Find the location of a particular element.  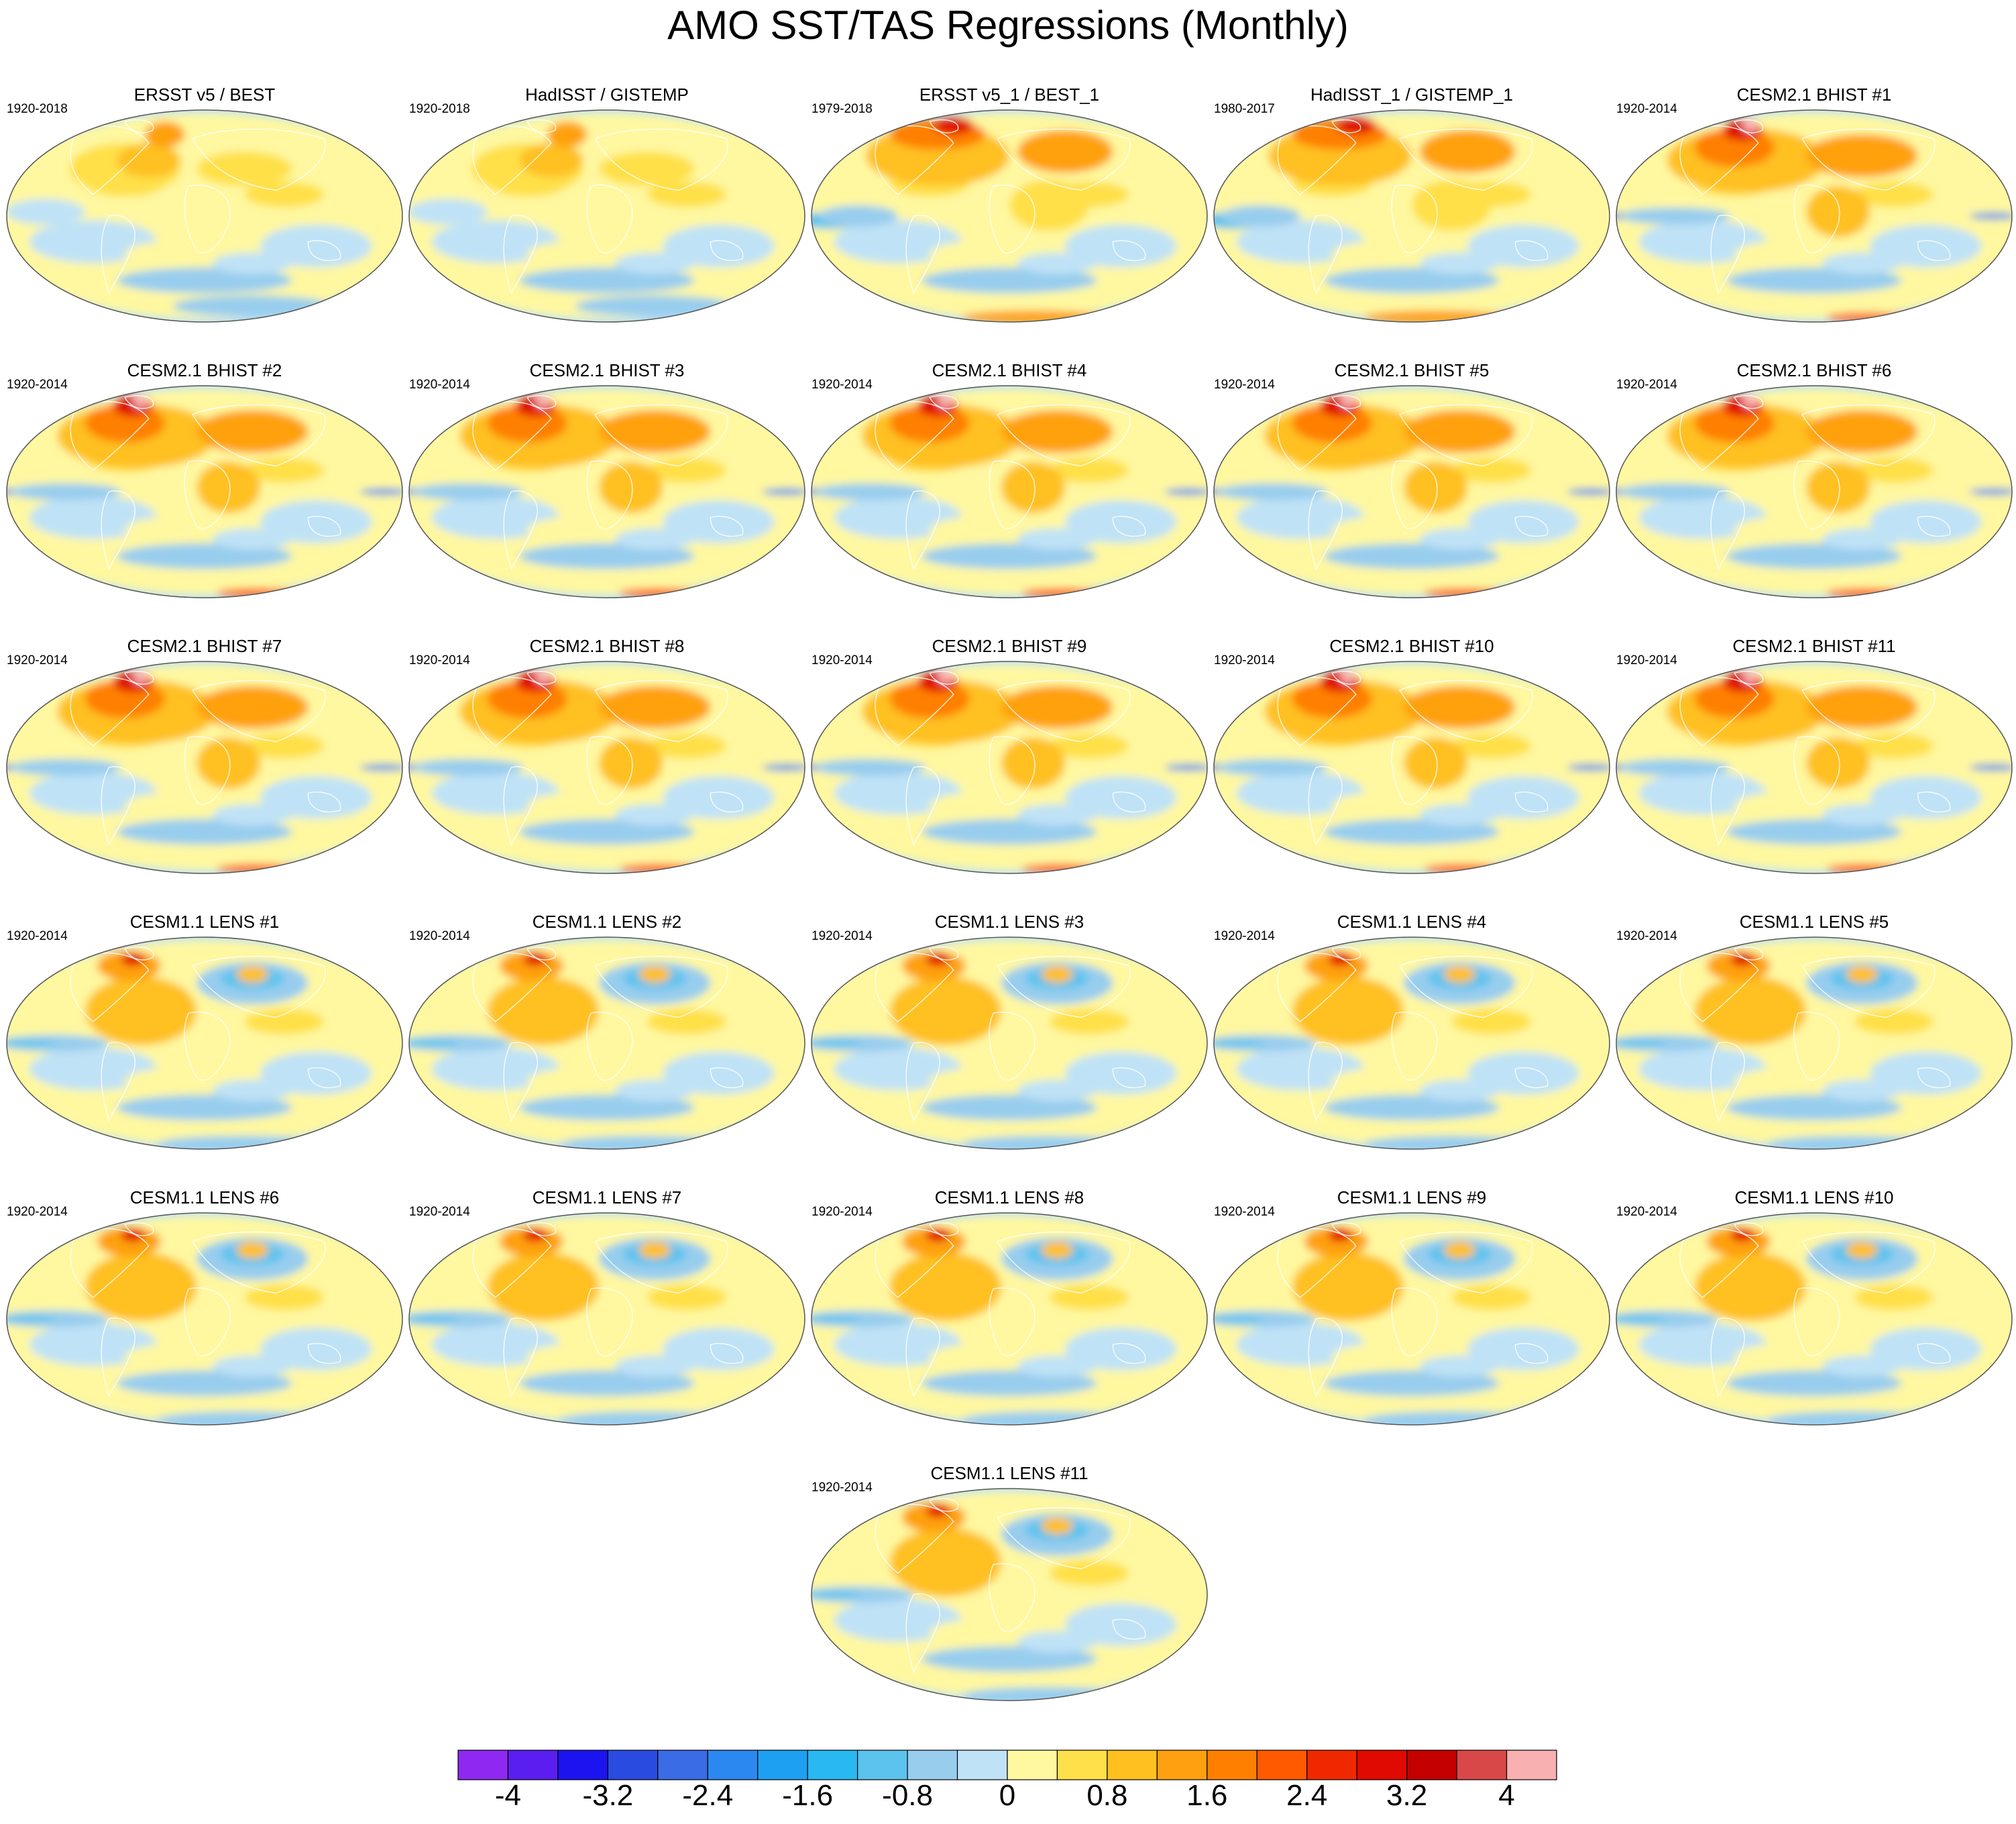

panel-period: 1979-2018 is located at coordinates (842, 109).